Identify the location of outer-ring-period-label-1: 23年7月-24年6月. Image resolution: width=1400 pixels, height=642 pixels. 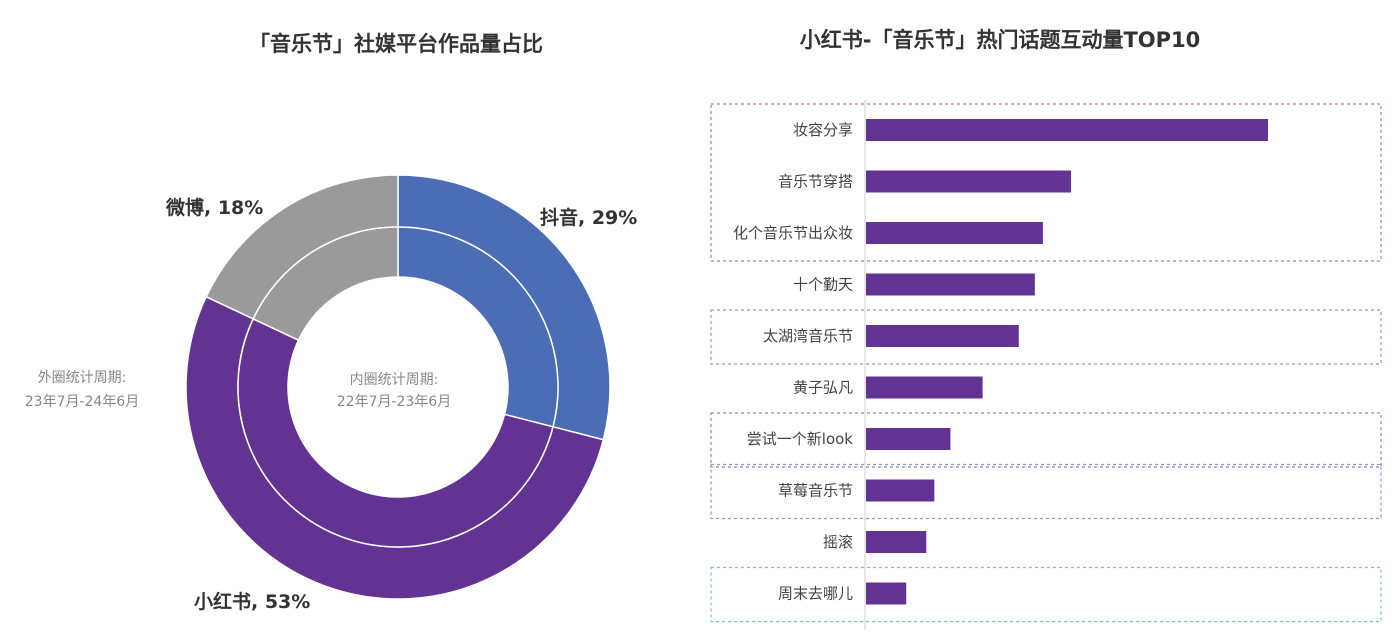
(82, 402).